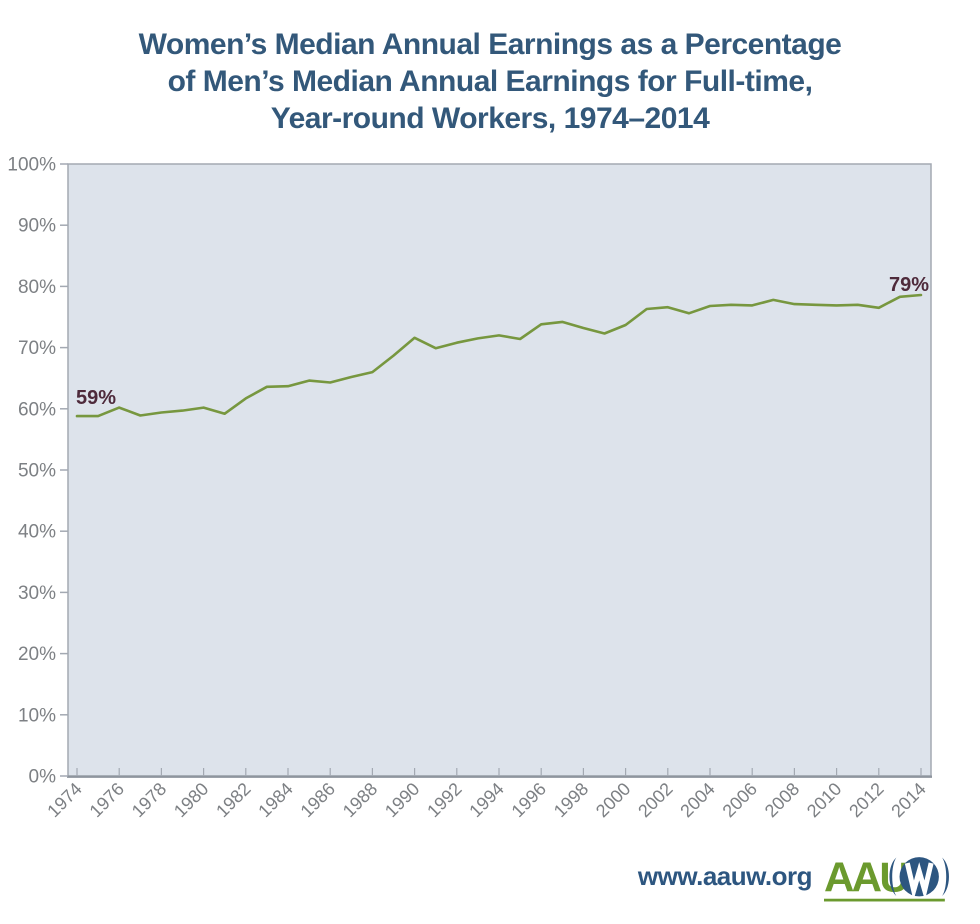  Describe the element at coordinates (444, 800) in the screenshot. I see `x-tick-label: 1992` at that location.